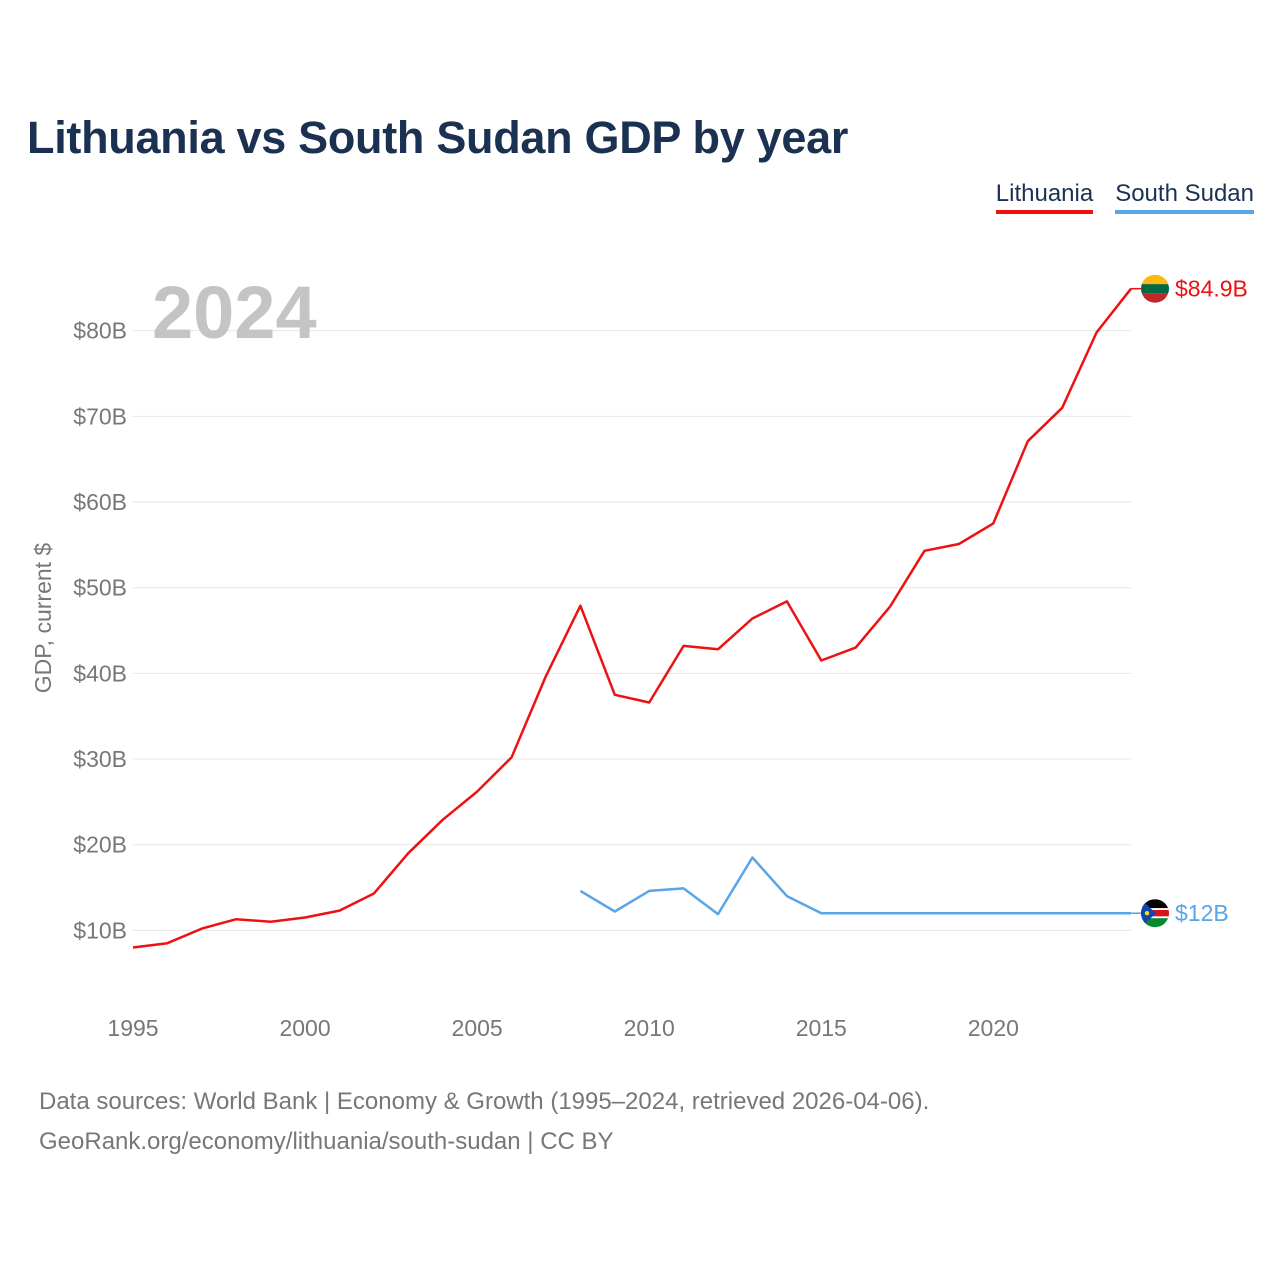 The width and height of the screenshot is (1280, 1280). Describe the element at coordinates (855, 886) in the screenshot. I see `series-line-south-sudan` at that location.